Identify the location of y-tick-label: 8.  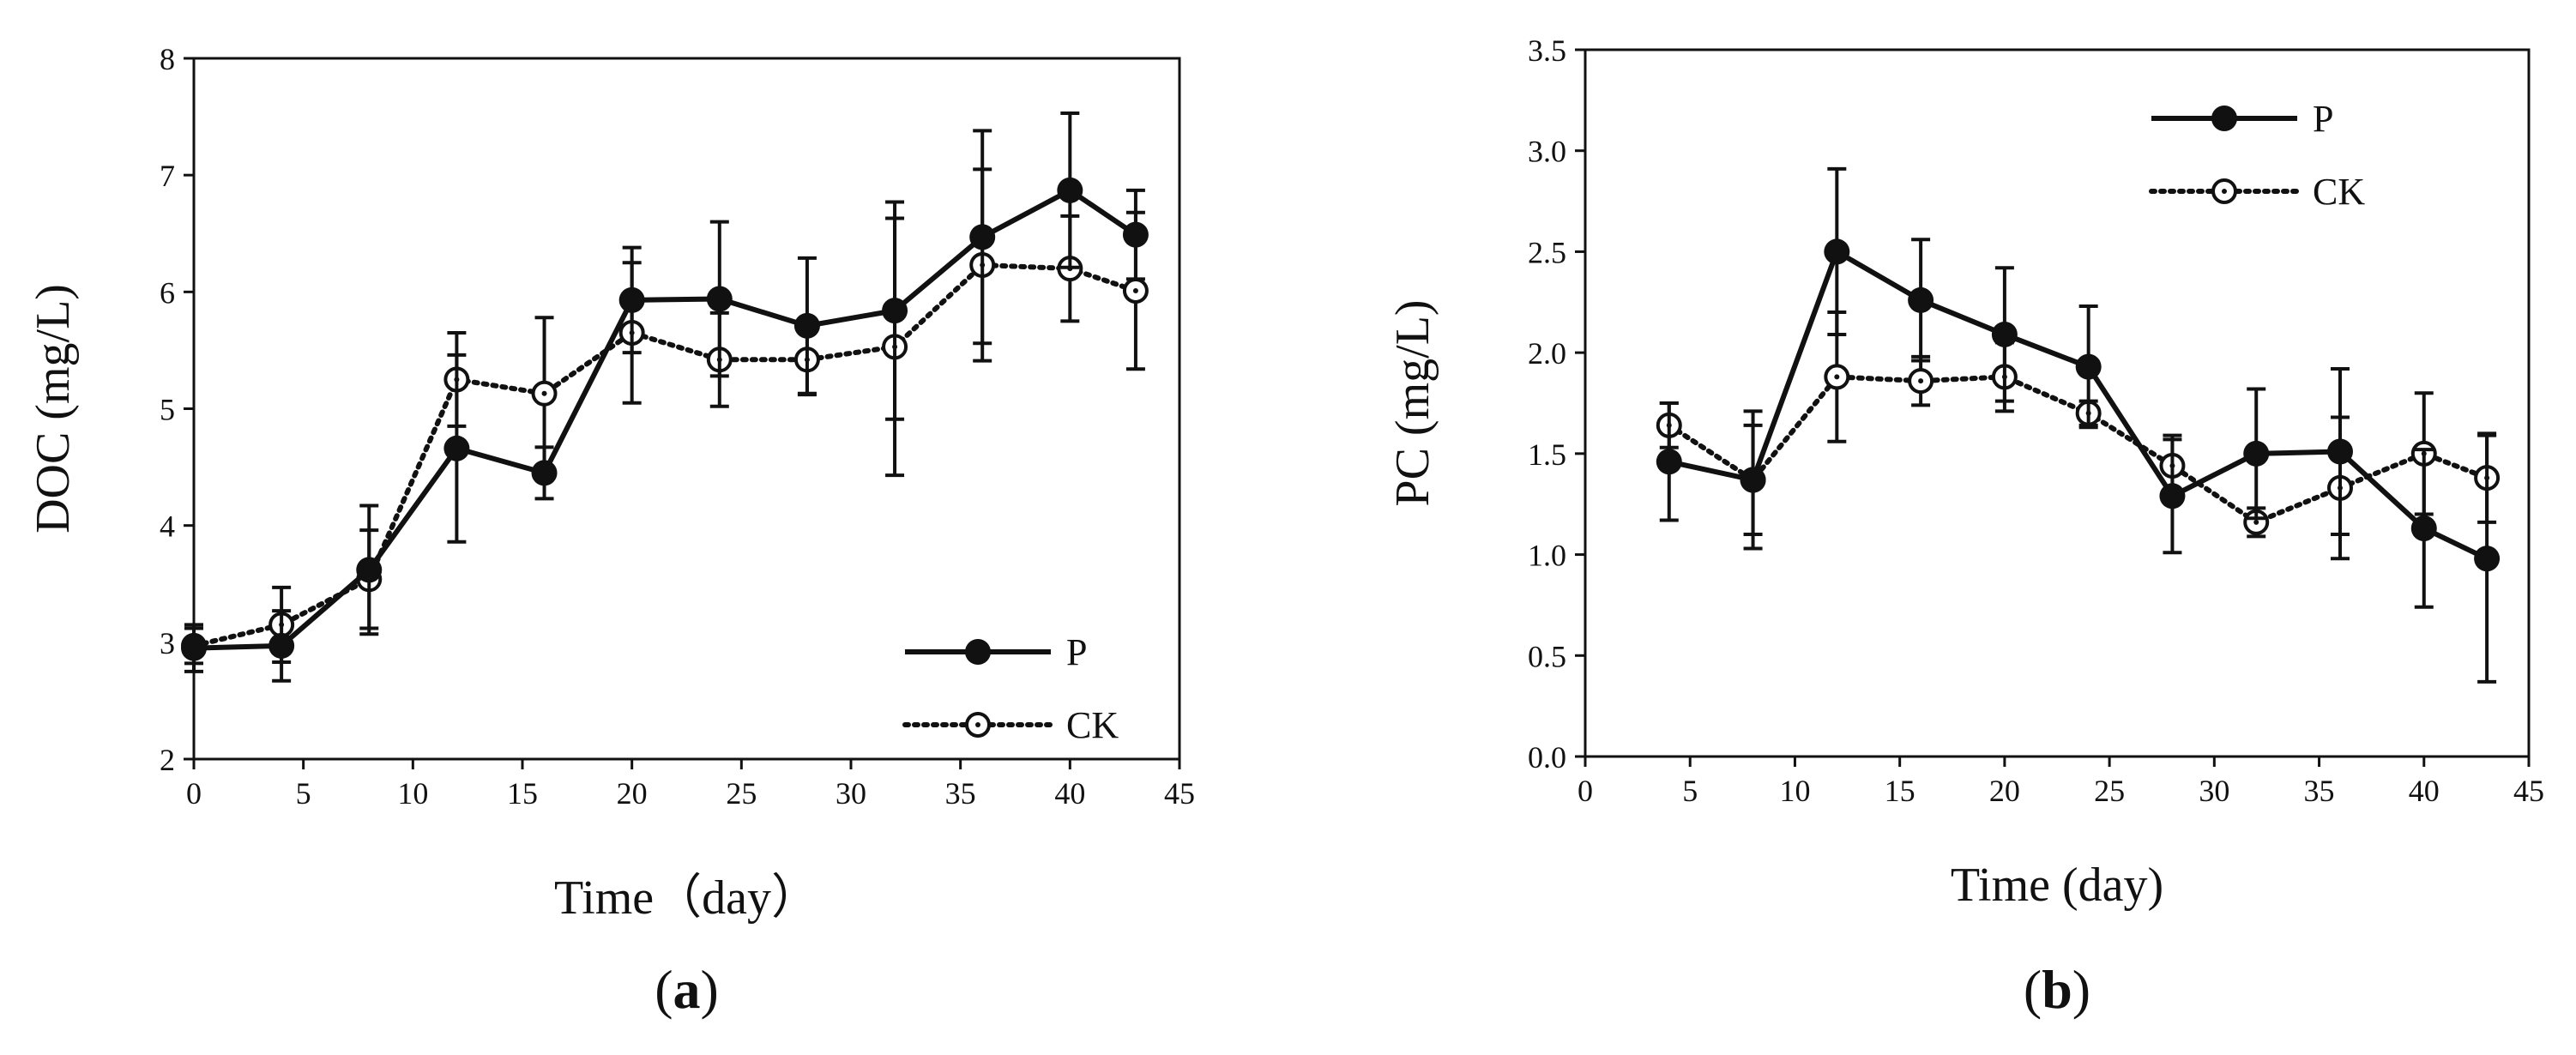
(167, 59).